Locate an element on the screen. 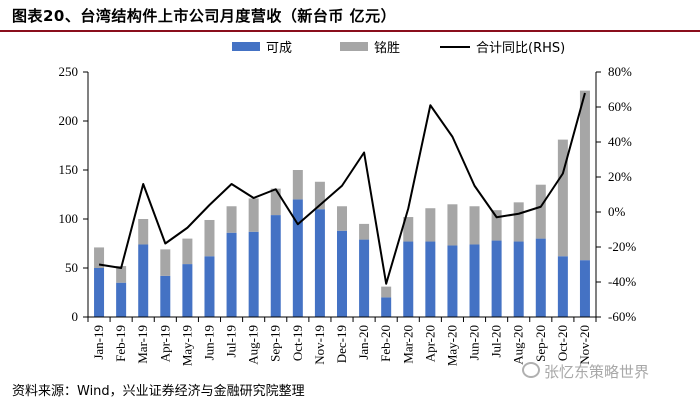 Image resolution: width=700 pixels, height=405 pixels. right-tick-label: -40% is located at coordinates (622, 281).